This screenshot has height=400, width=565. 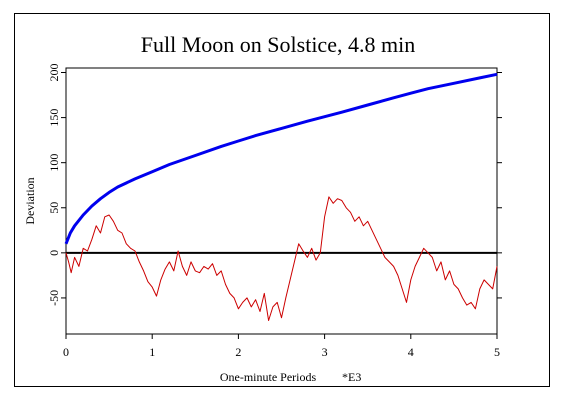 What do you see at coordinates (238, 352) in the screenshot?
I see `x-tick-label: 2` at bounding box center [238, 352].